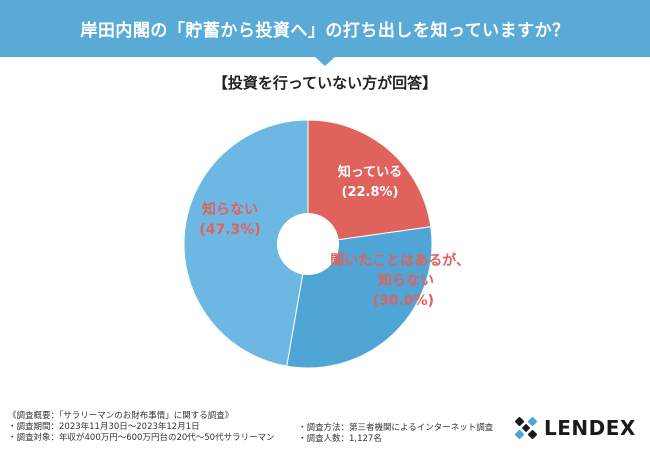 The image size is (650, 450). What do you see at coordinates (396, 428) in the screenshot?
I see `survey-note-method: ・調査方法：第三者機関によるインターネット調査` at bounding box center [396, 428].